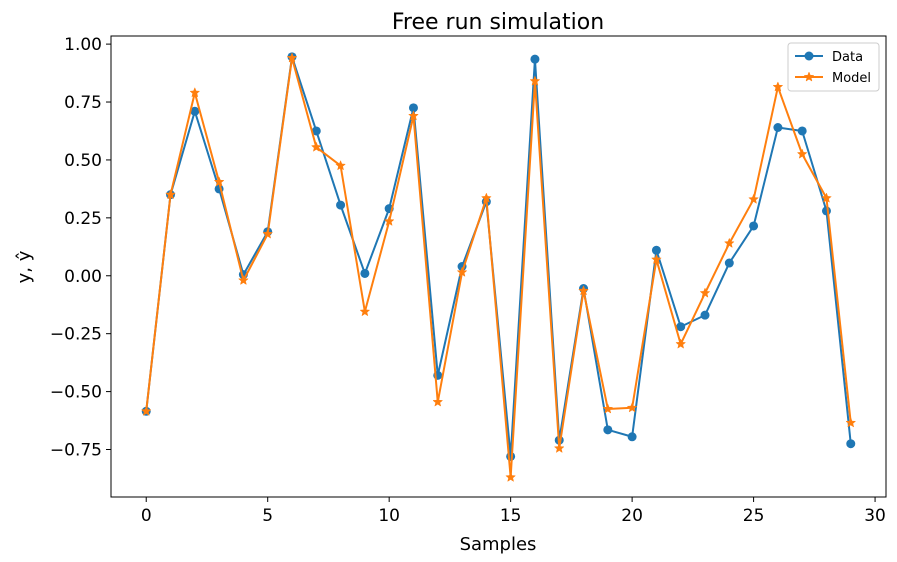  Describe the element at coordinates (389, 516) in the screenshot. I see `x-tick-label: 10` at that location.